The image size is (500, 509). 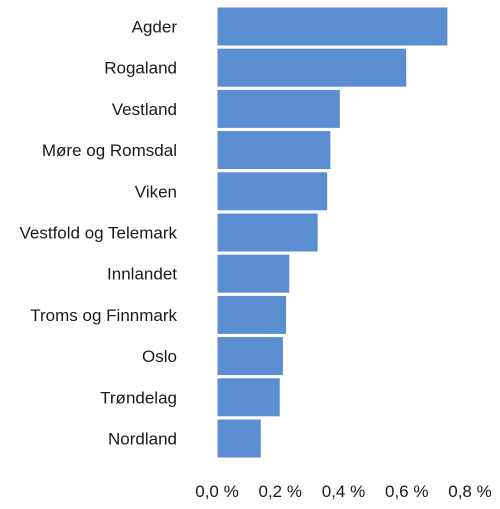 What do you see at coordinates (406, 491) in the screenshot?
I see `x-tick-label: 0,6 %` at bounding box center [406, 491].